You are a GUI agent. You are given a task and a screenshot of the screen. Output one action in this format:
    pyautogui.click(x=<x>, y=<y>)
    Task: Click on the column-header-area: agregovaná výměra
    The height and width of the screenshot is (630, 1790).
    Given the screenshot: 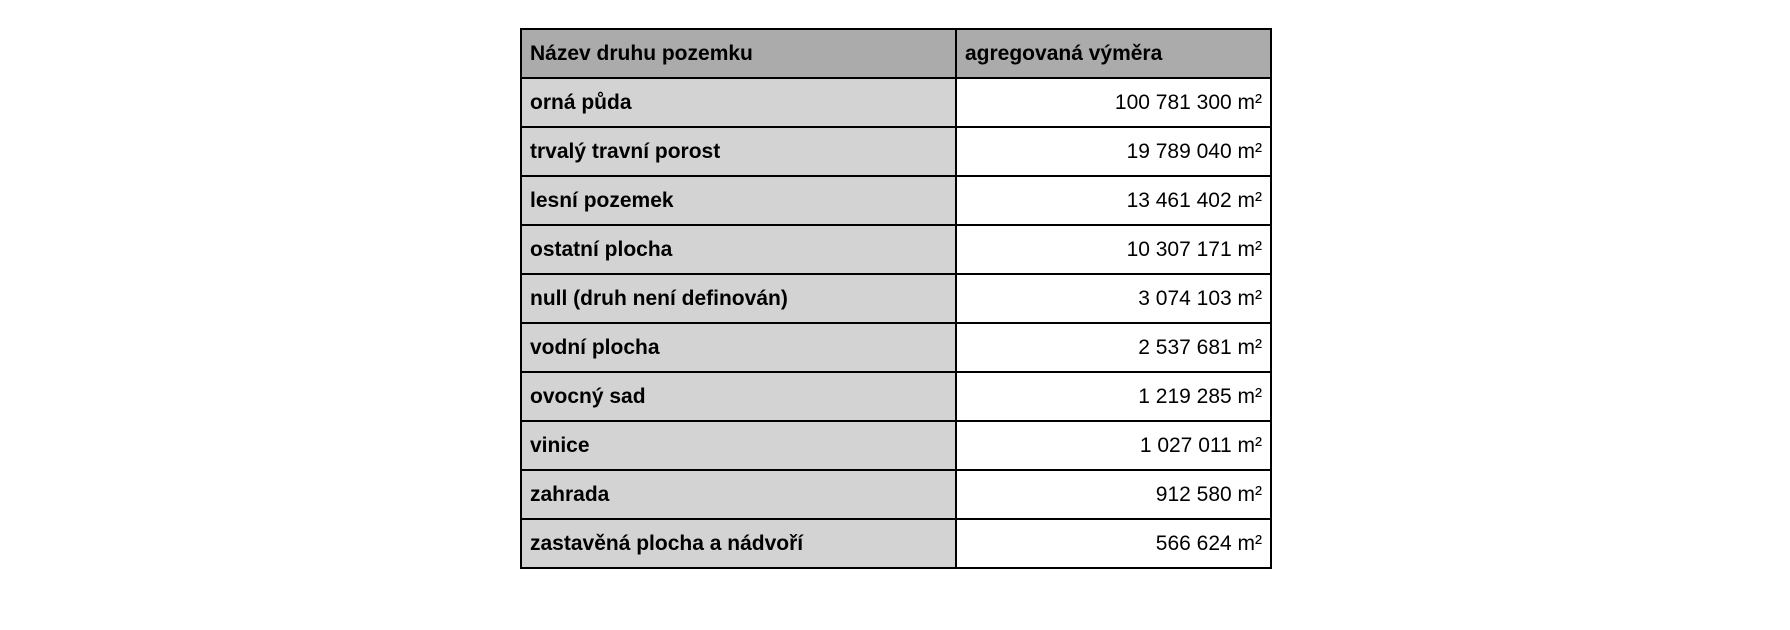 What is the action you would take?
    pyautogui.click(x=1113, y=53)
    